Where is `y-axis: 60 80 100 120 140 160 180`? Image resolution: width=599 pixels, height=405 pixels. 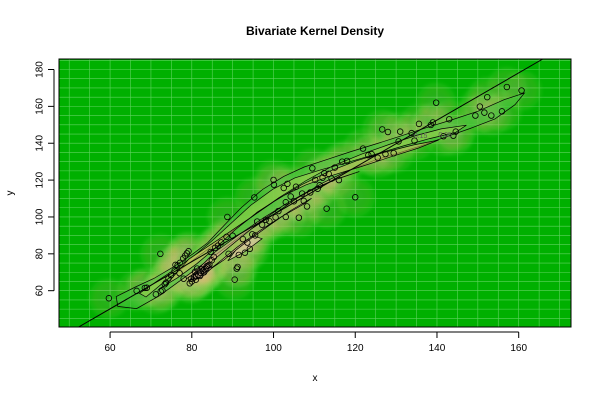
y-axis: 60 80 100 120 140 160 180 is located at coordinates (45, 179).